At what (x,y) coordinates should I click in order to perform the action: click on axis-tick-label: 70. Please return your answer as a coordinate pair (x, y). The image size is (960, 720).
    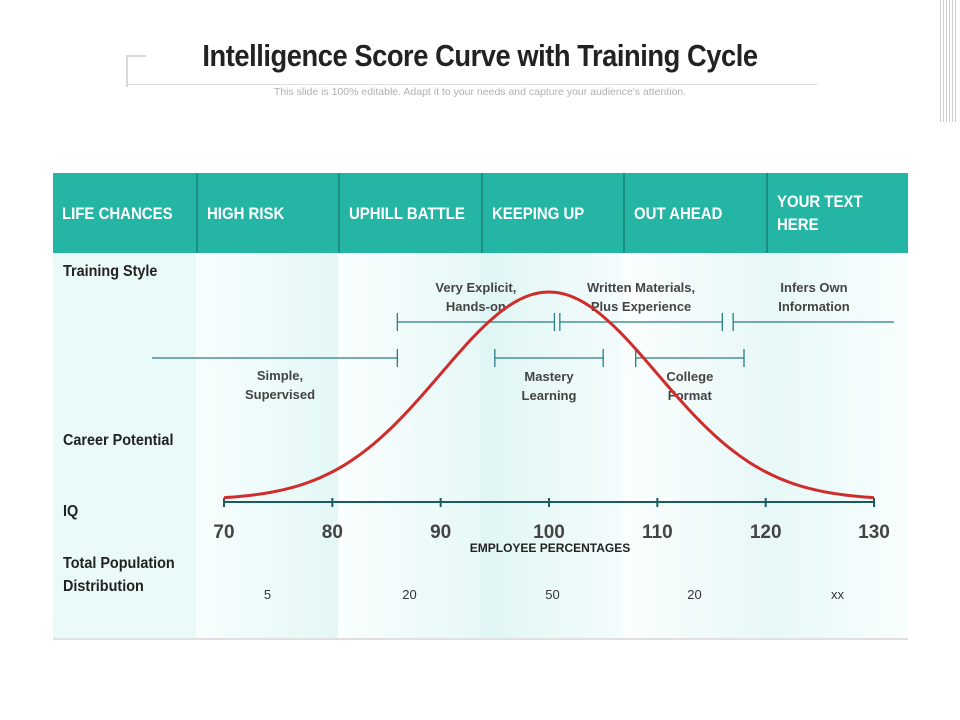
    Looking at the image, I should click on (223, 532).